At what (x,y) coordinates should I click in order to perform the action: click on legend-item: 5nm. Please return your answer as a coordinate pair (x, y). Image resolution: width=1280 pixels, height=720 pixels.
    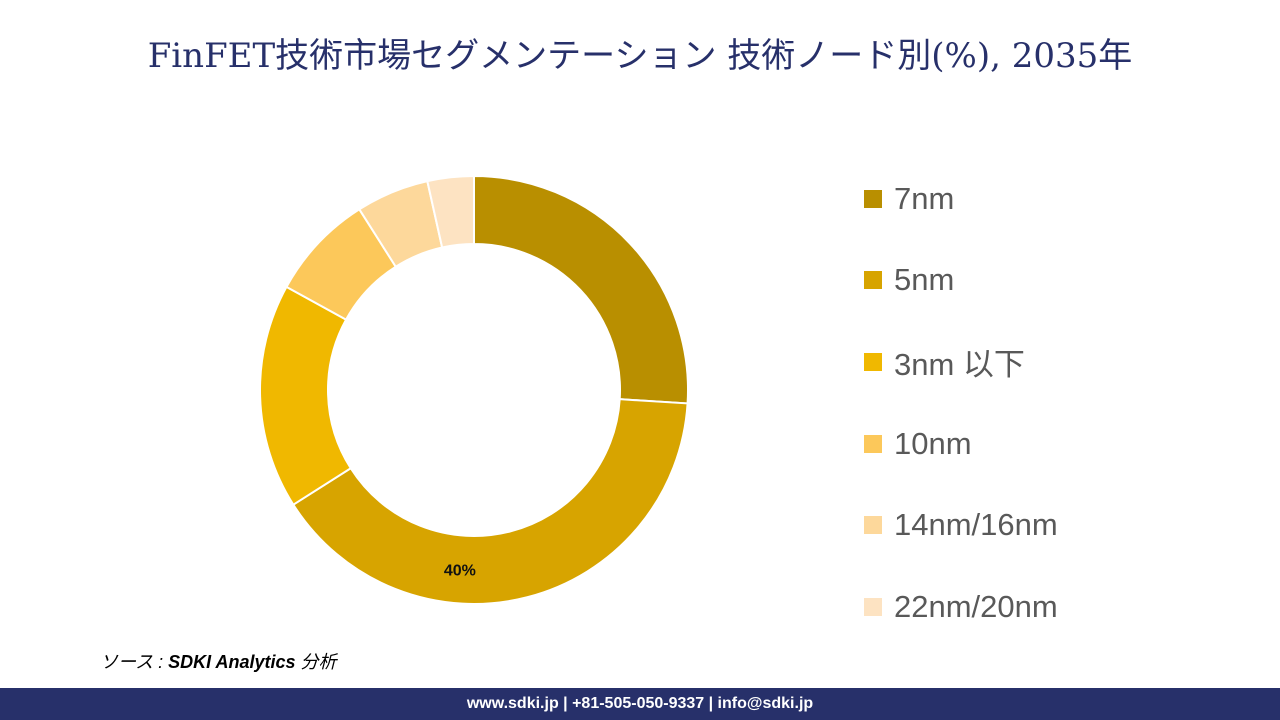
    Looking at the image, I should click on (961, 281).